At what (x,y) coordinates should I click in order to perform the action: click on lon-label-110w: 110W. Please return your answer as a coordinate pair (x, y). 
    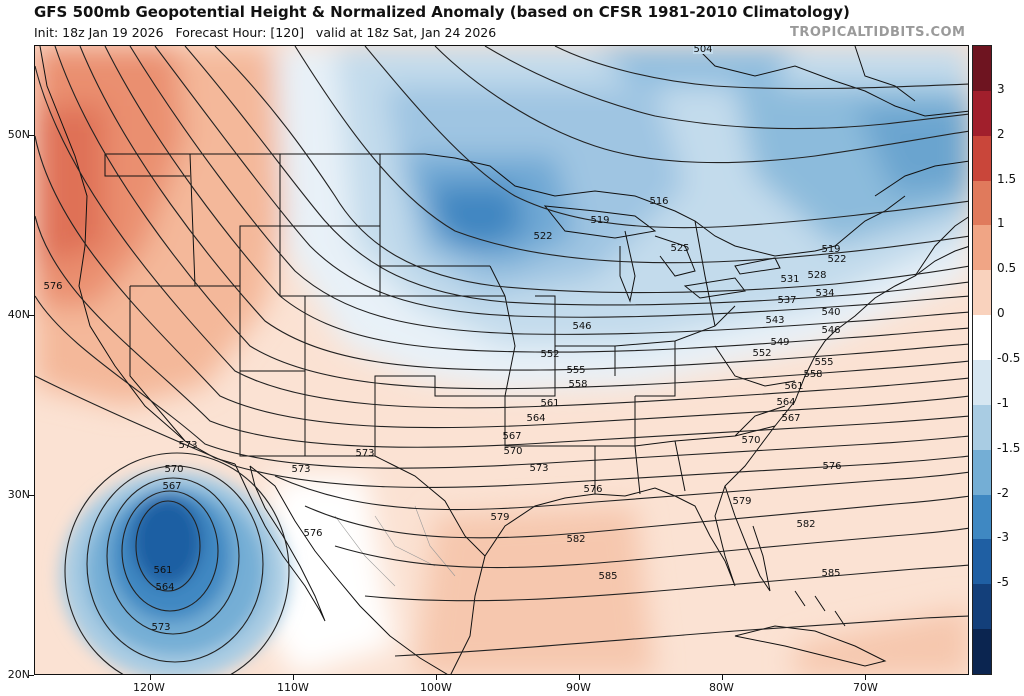
    Looking at the image, I should click on (293, 687).